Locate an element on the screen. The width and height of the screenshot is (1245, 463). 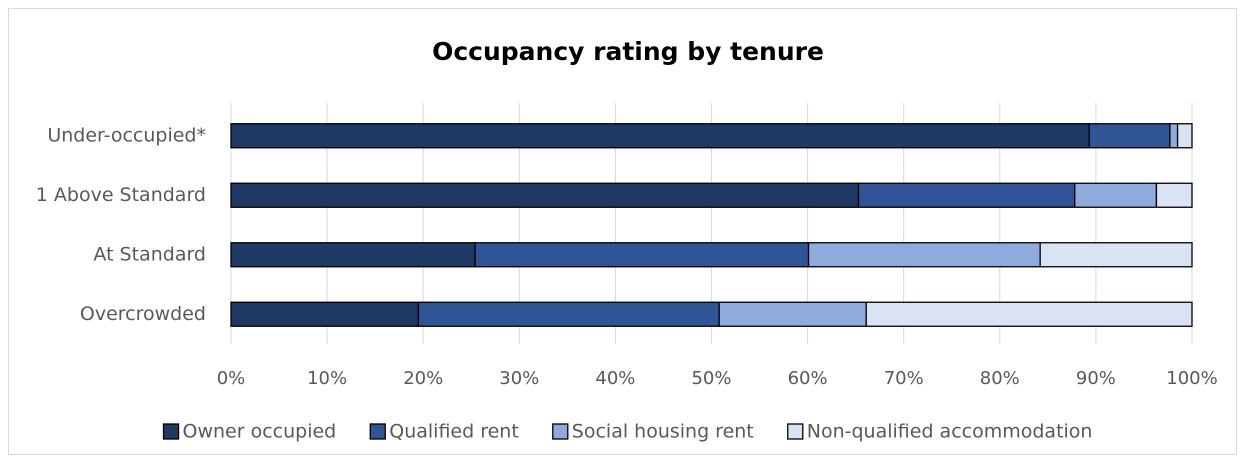
x-tick-label: 50% is located at coordinates (711, 378).